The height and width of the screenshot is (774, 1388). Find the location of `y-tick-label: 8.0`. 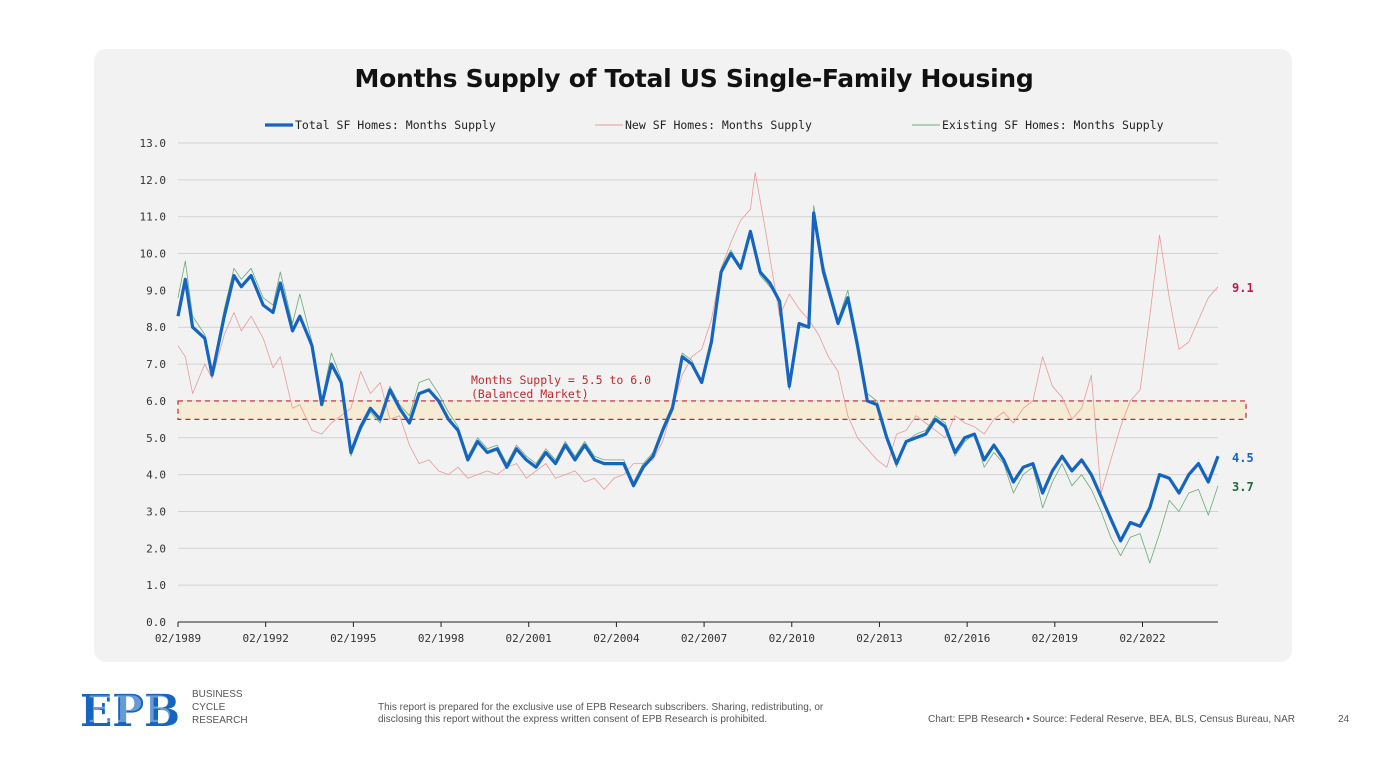

y-tick-label: 8.0 is located at coordinates (156, 327).